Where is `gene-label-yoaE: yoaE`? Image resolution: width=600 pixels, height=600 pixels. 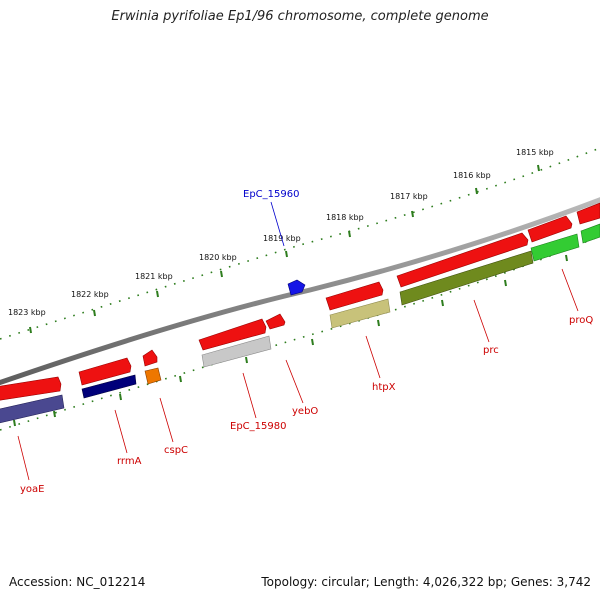
gene-label-yoaE: yoaE is located at coordinates (32, 489).